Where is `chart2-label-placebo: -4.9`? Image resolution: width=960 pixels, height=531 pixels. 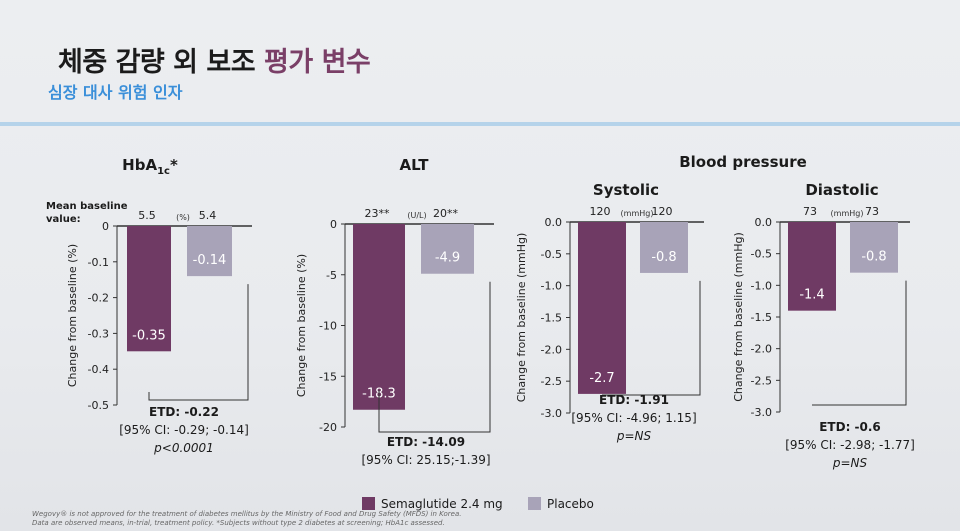
chart2-label-placebo: -4.9 is located at coordinates (447, 258).